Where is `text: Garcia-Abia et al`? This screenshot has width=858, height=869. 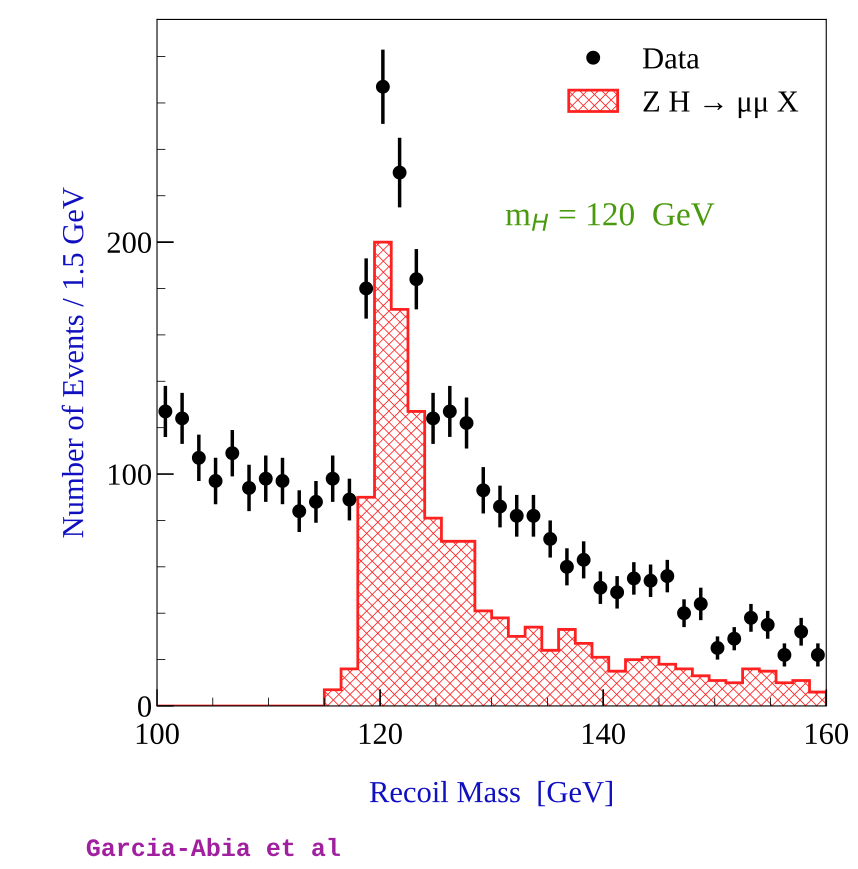 text: Garcia-Abia et al is located at coordinates (213, 847).